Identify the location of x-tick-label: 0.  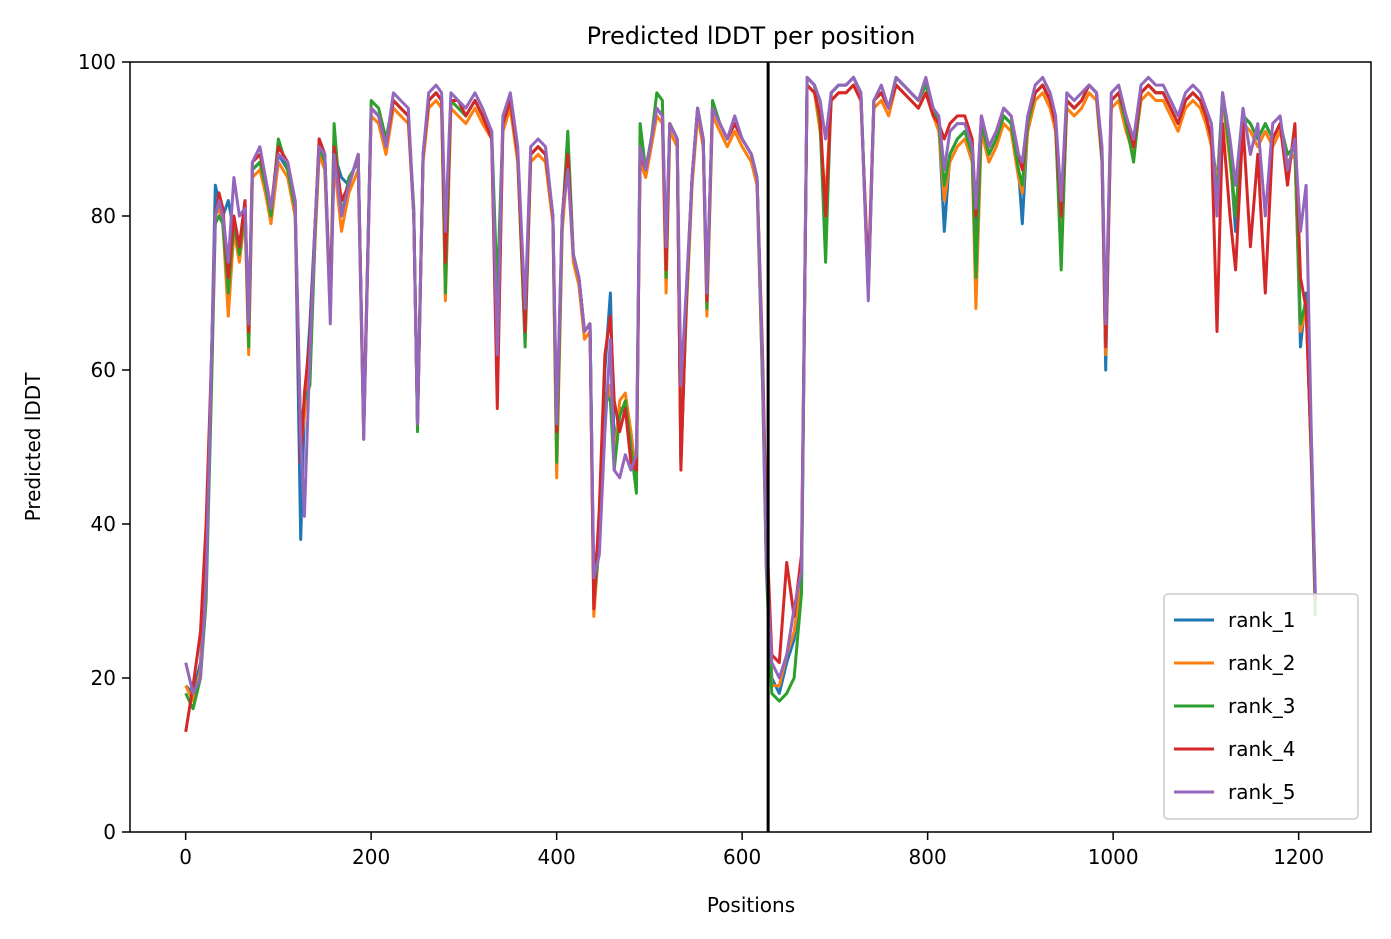
(185, 857).